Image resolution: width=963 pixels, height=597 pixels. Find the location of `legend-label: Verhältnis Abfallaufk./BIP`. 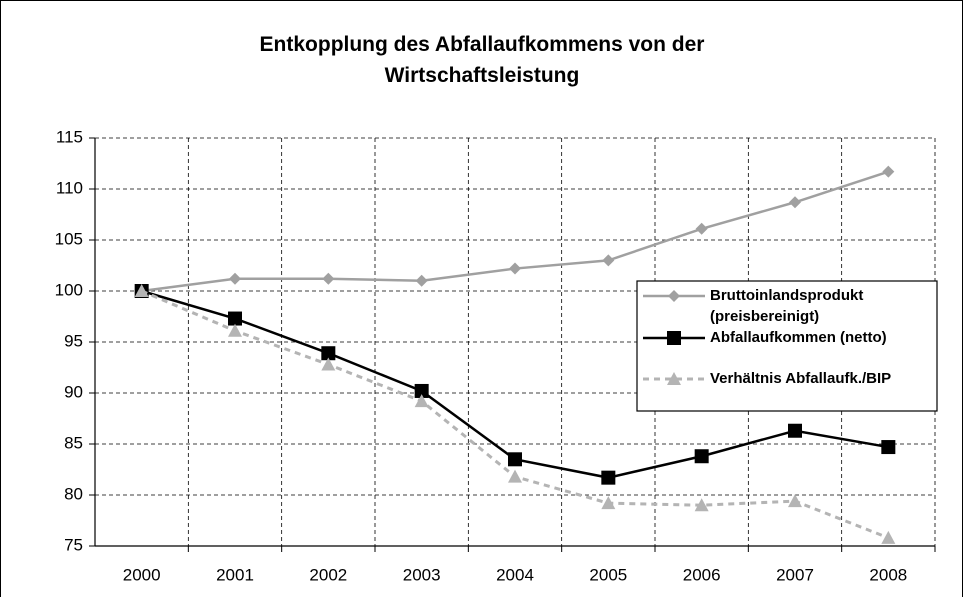

legend-label: Verhältnis Abfallaufk./BIP is located at coordinates (800, 378).